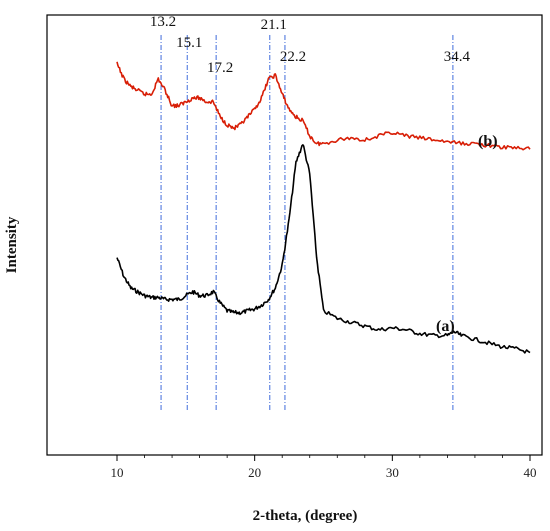 The height and width of the screenshot is (531, 550). Describe the element at coordinates (488, 141) in the screenshot. I see `series-label-b: (b)` at that location.